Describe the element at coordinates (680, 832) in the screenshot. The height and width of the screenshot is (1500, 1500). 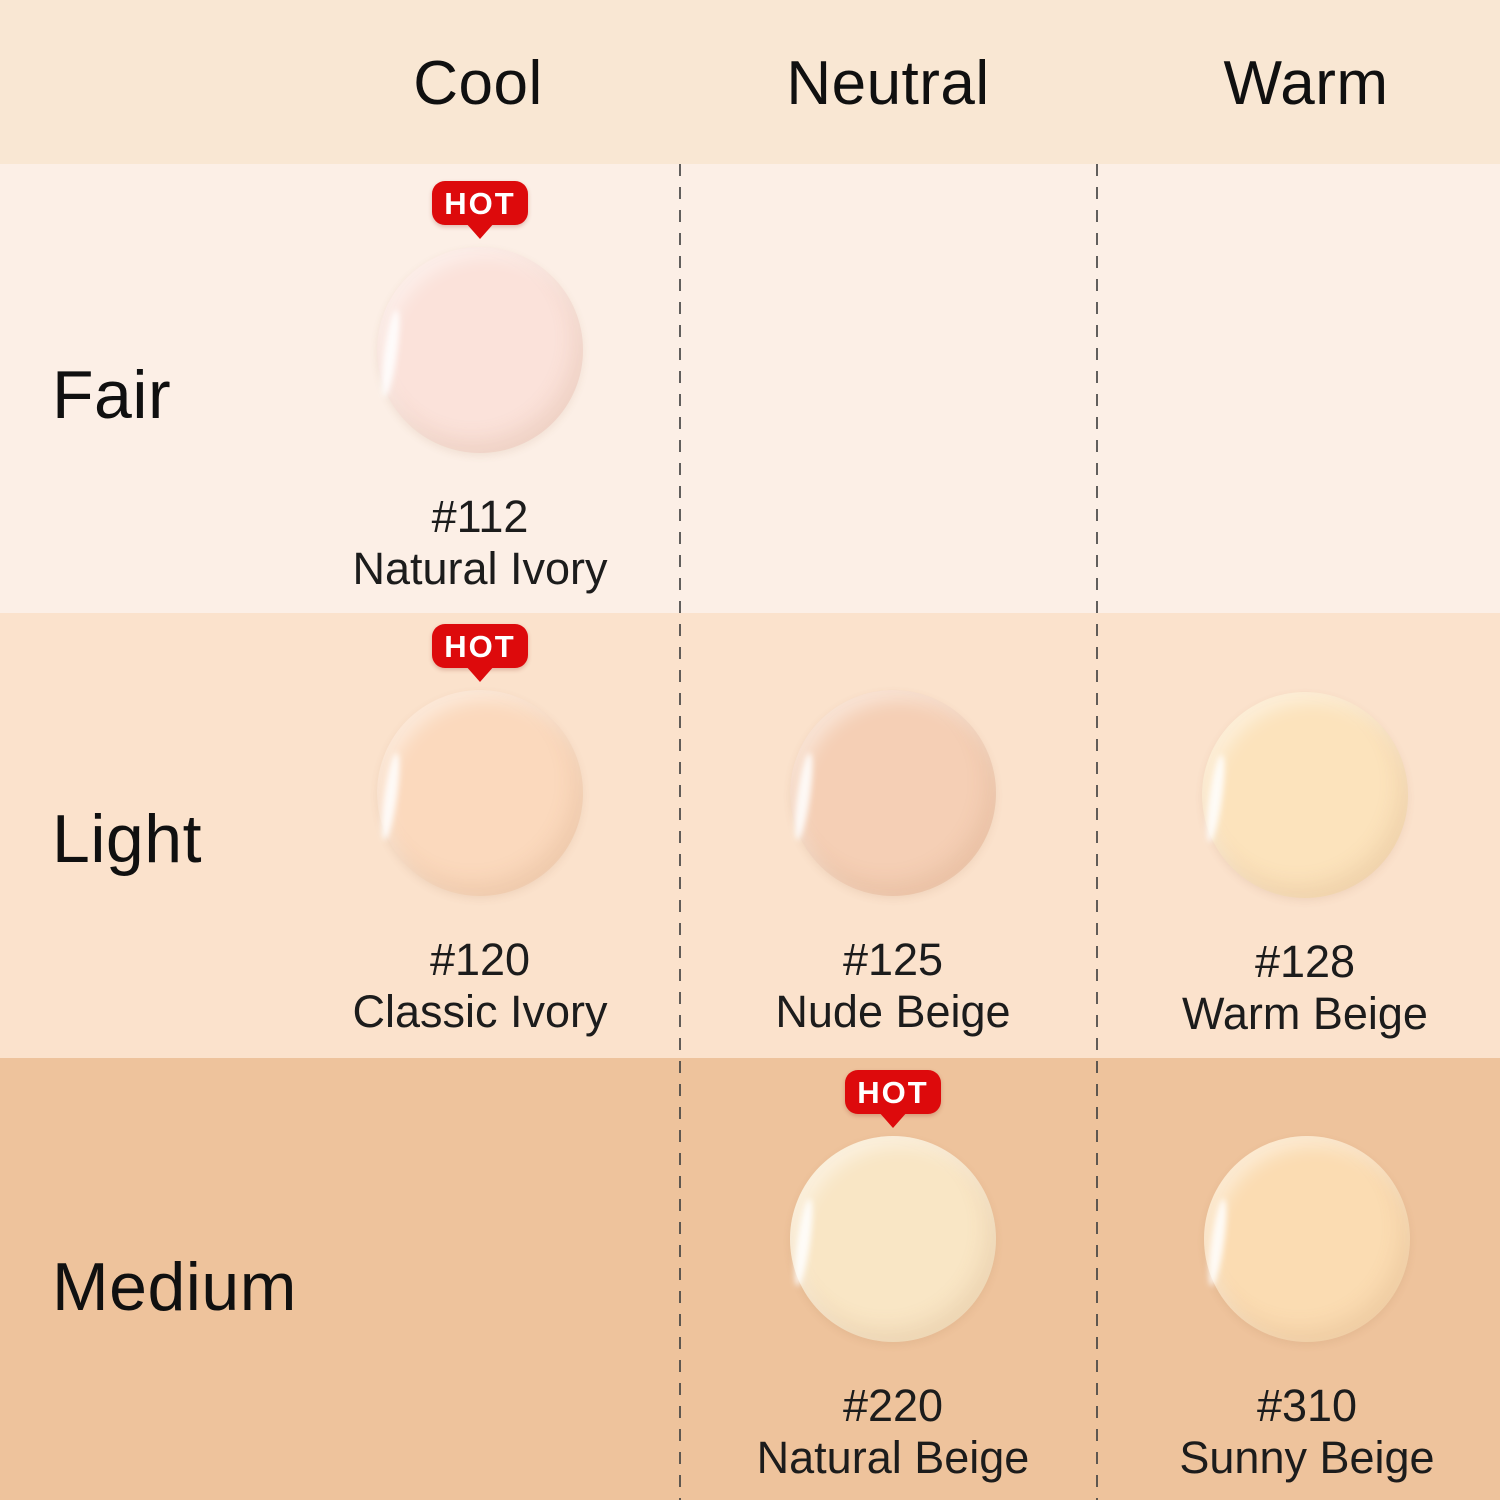
I see `column-divider-cool-neutral` at that location.